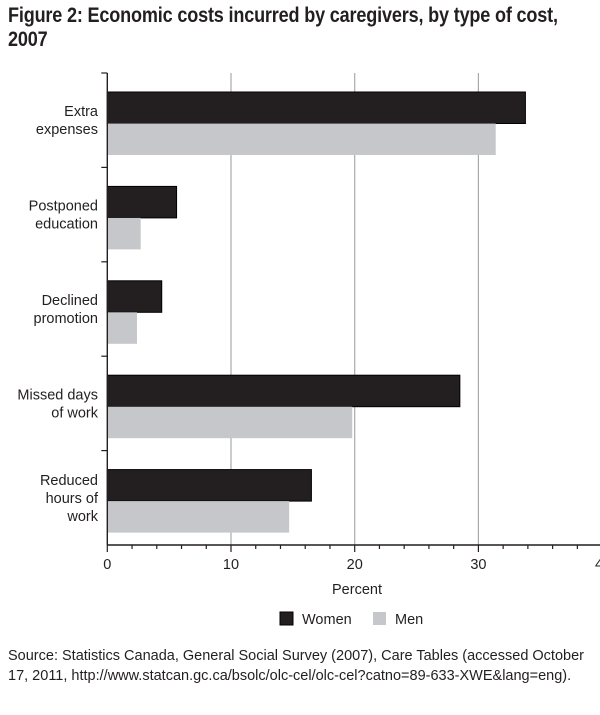 Image resolution: width=600 pixels, height=715 pixels. I want to click on legend-item-women: Women, so click(315, 619).